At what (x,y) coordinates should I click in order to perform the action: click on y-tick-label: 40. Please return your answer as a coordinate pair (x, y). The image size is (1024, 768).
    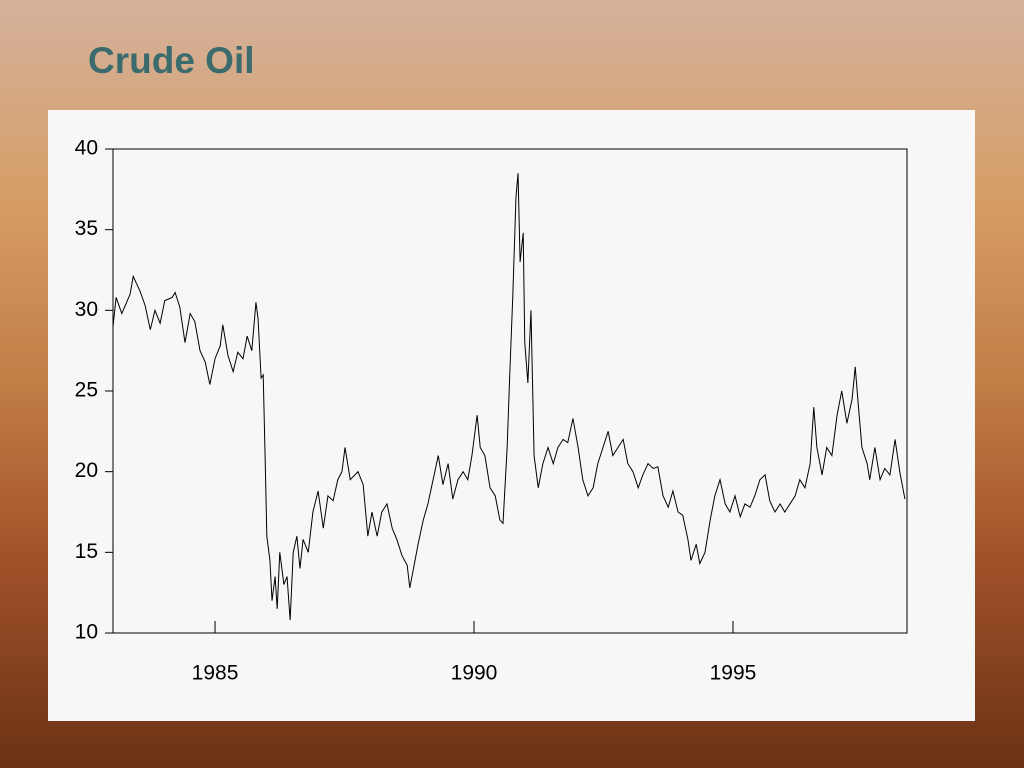
    Looking at the image, I should click on (86, 148).